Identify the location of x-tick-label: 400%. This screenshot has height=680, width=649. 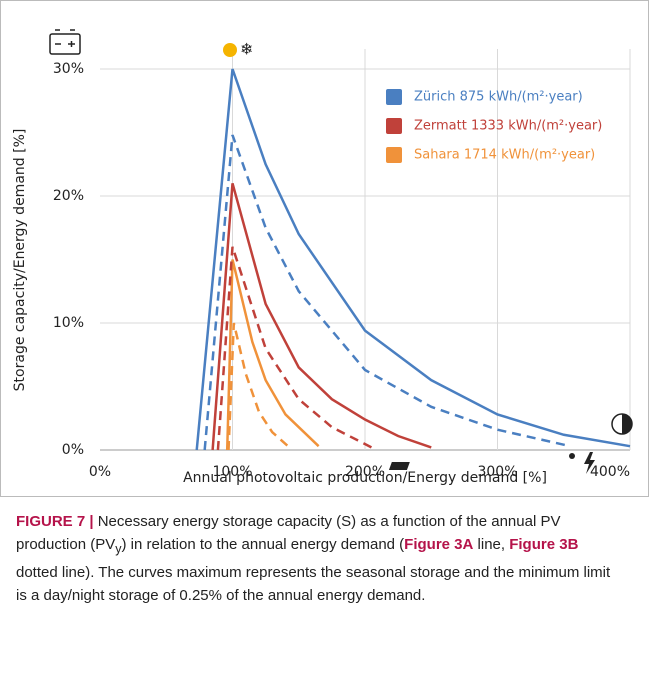
(610, 472).